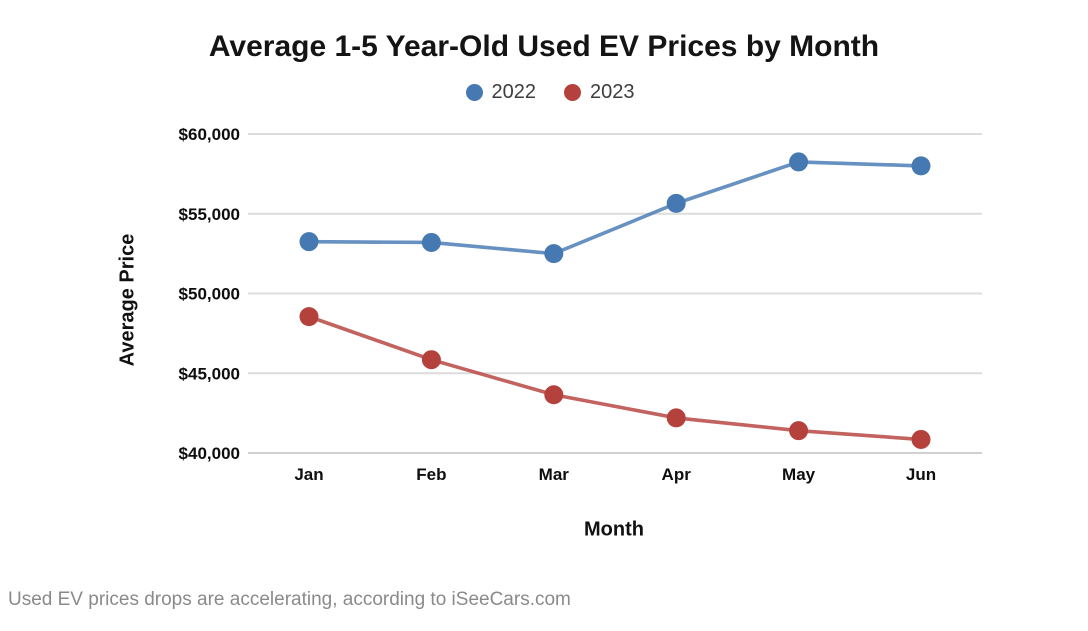 Image resolution: width=1088 pixels, height=631 pixels. Describe the element at coordinates (799, 474) in the screenshot. I see `x-tick-label: May` at that location.